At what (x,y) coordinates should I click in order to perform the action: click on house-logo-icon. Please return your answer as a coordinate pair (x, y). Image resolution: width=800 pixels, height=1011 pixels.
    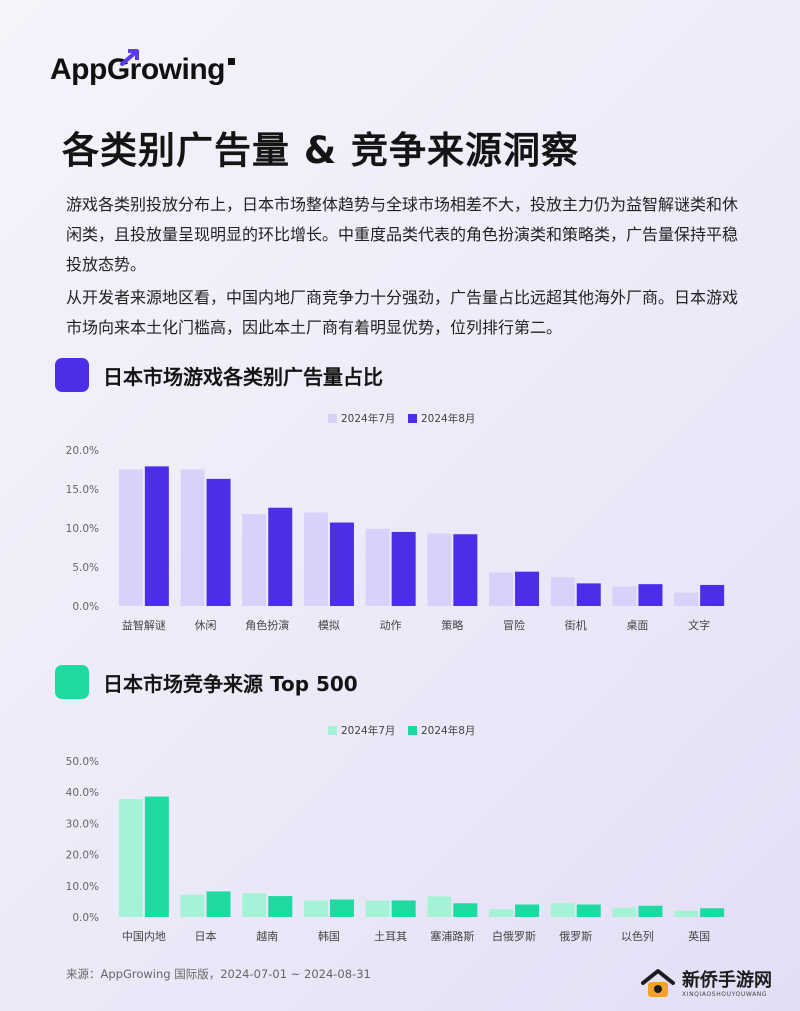
    Looking at the image, I should click on (658, 983).